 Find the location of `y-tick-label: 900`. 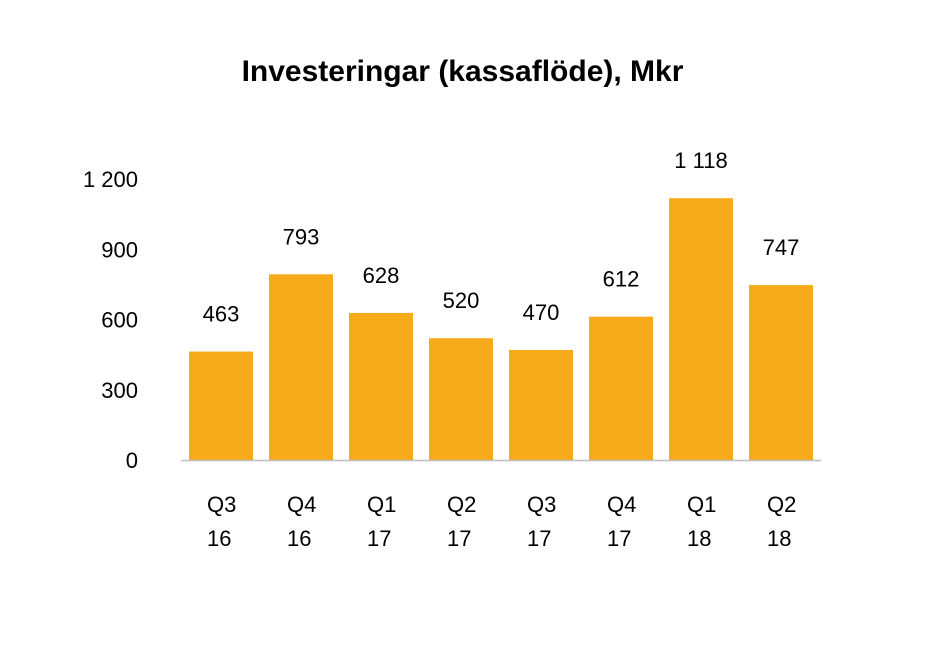

y-tick-label: 900 is located at coordinates (119, 249).